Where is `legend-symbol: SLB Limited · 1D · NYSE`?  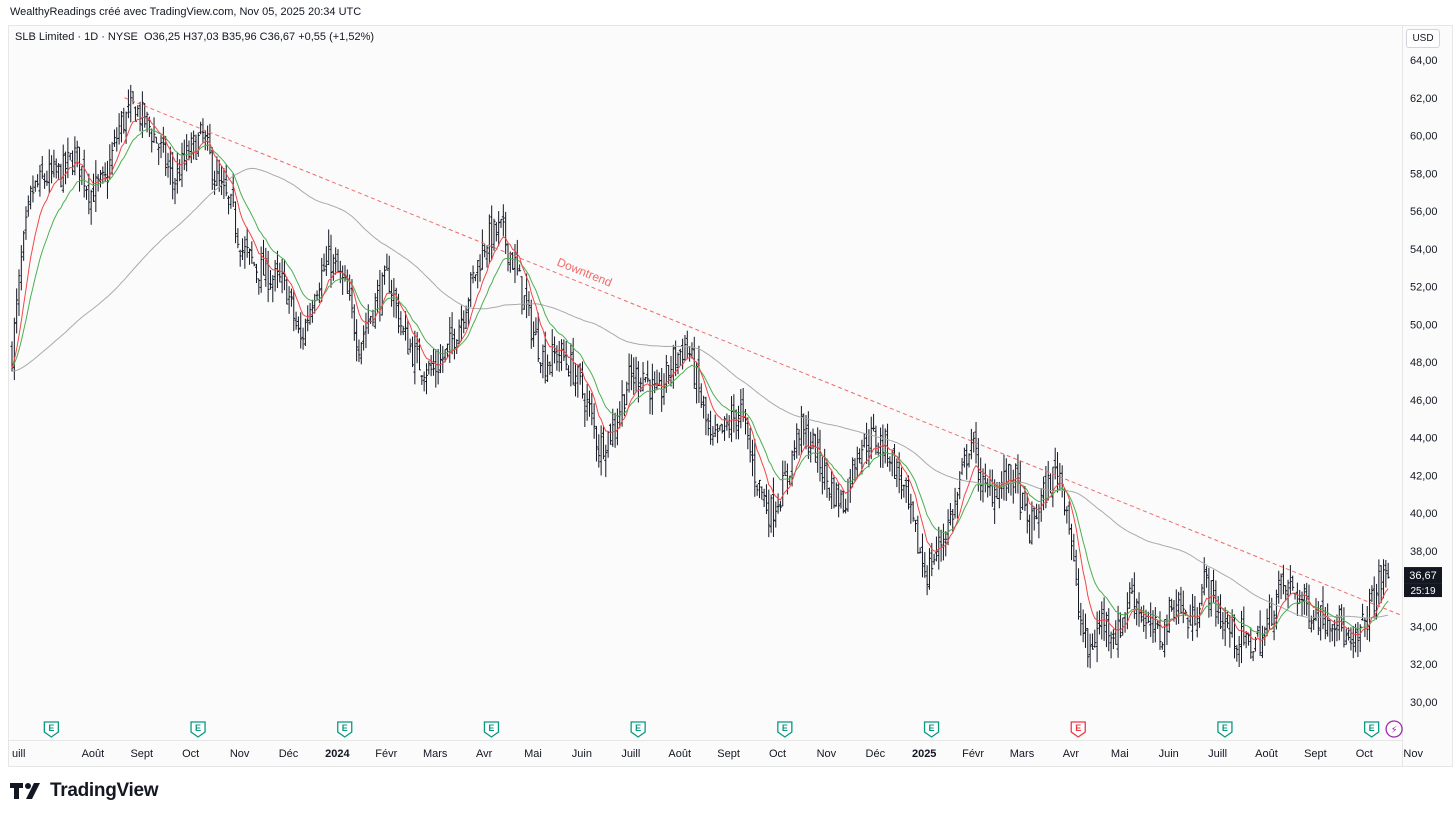 legend-symbol: SLB Limited · 1D · NYSE is located at coordinates (76, 37).